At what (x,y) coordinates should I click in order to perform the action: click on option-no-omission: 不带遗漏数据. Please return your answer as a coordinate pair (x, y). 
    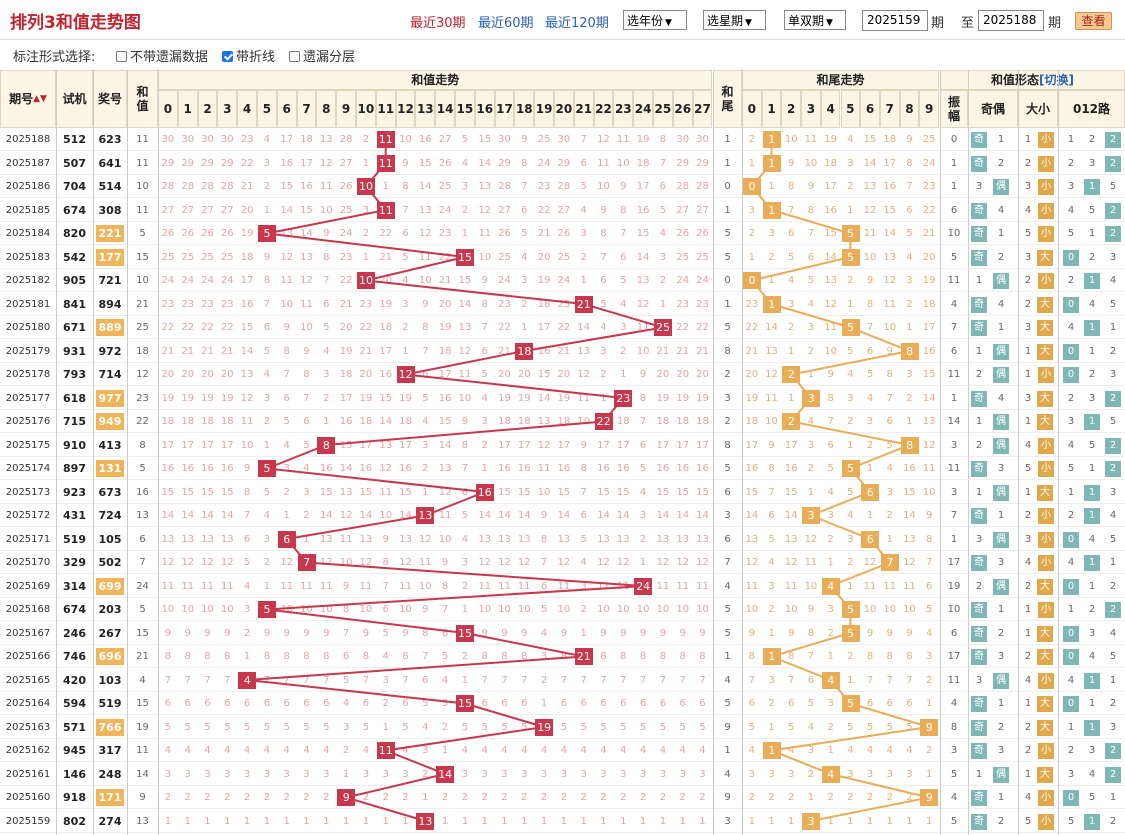
    Looking at the image, I should click on (162, 55).